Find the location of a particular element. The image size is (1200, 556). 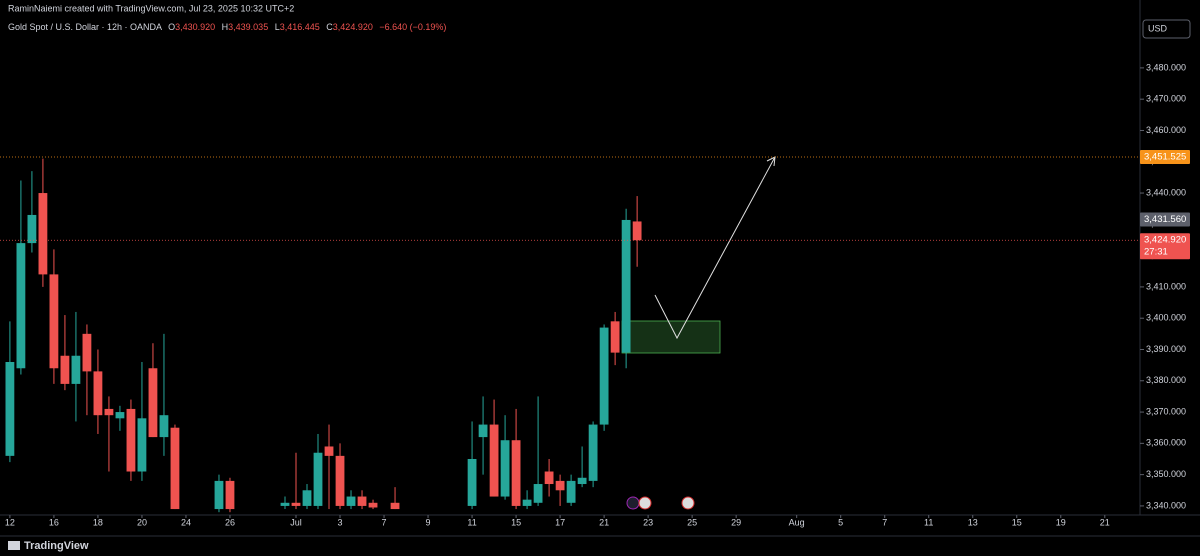

x-tick-label: 16 is located at coordinates (54, 522).